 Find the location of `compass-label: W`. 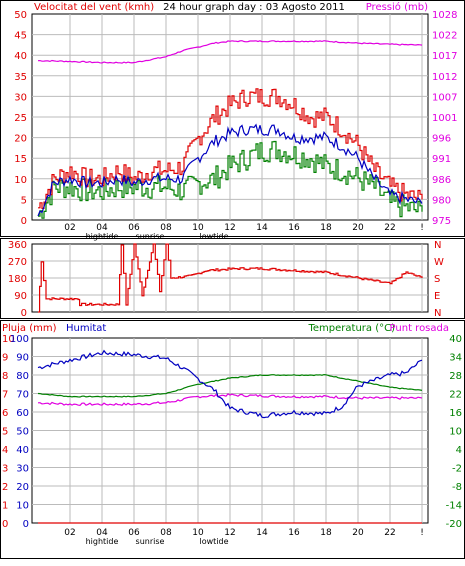

compass-label: W is located at coordinates (439, 262).